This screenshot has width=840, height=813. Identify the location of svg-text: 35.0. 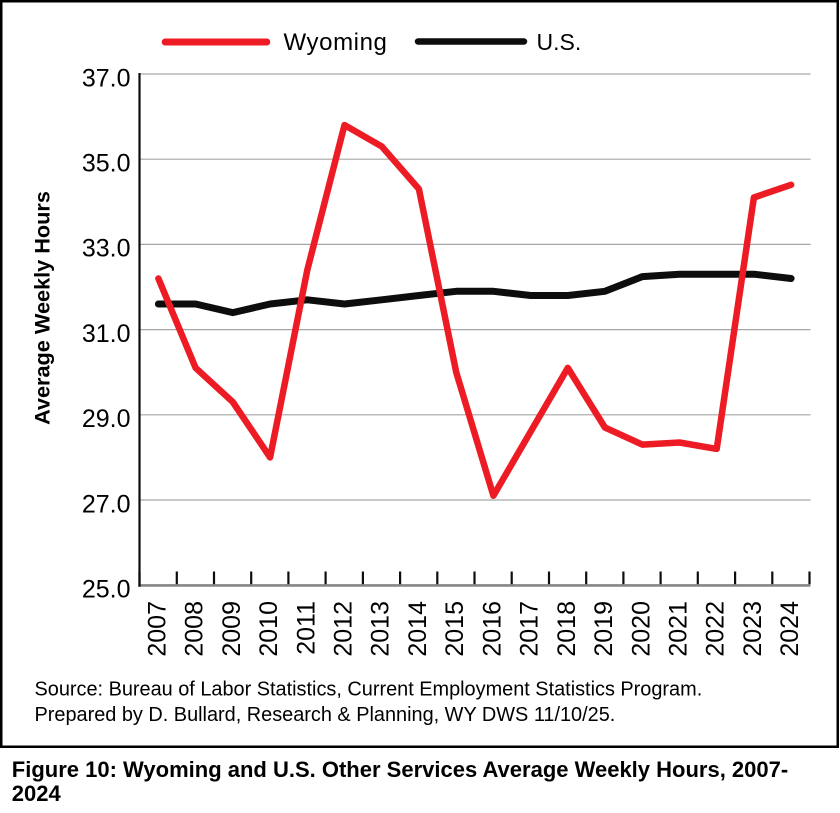
(106, 164).